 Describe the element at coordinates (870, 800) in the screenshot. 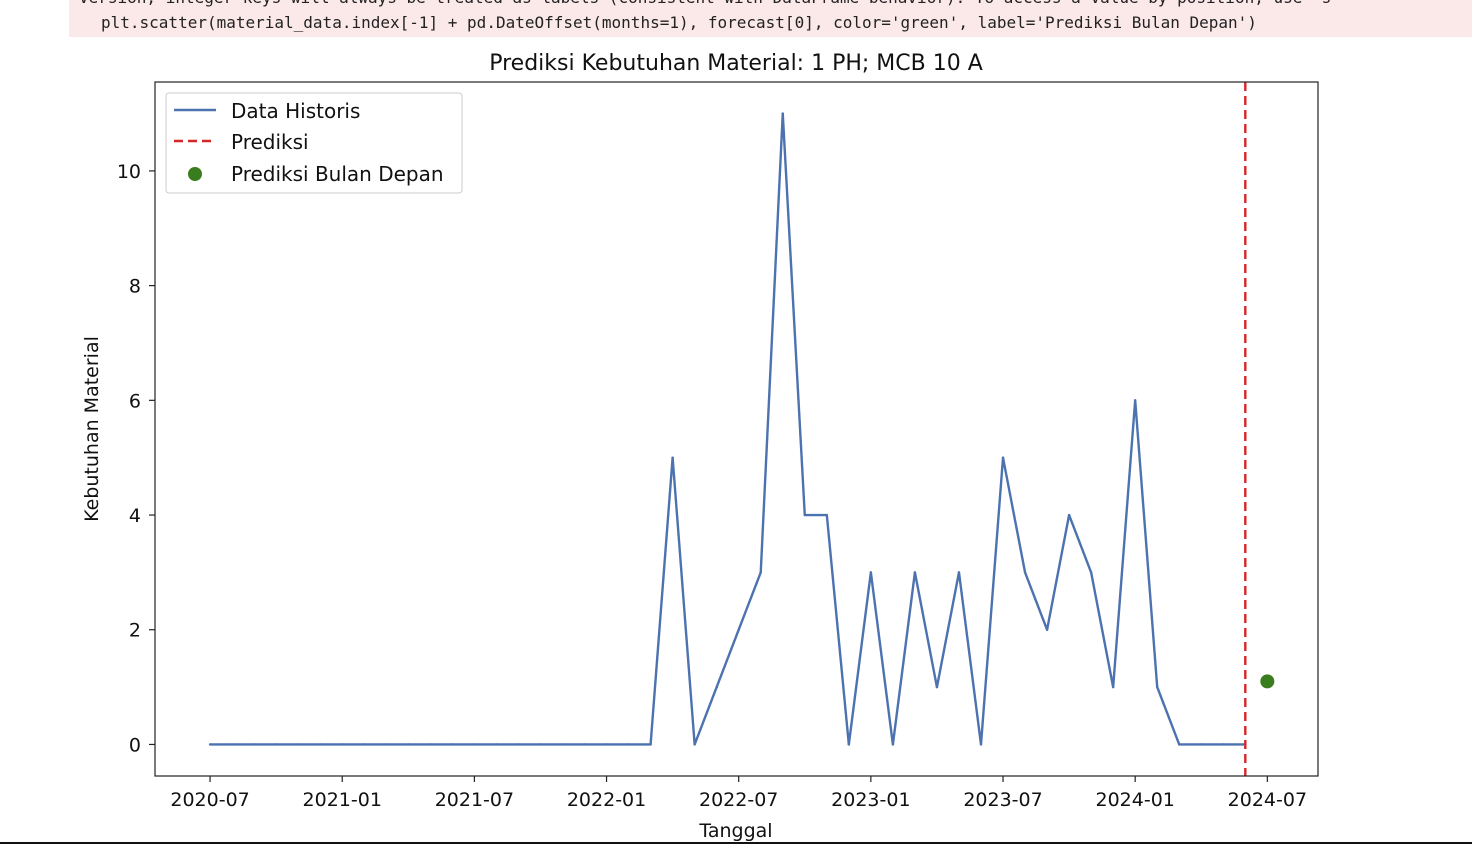

I see `x-tick-label: 2023-01` at that location.